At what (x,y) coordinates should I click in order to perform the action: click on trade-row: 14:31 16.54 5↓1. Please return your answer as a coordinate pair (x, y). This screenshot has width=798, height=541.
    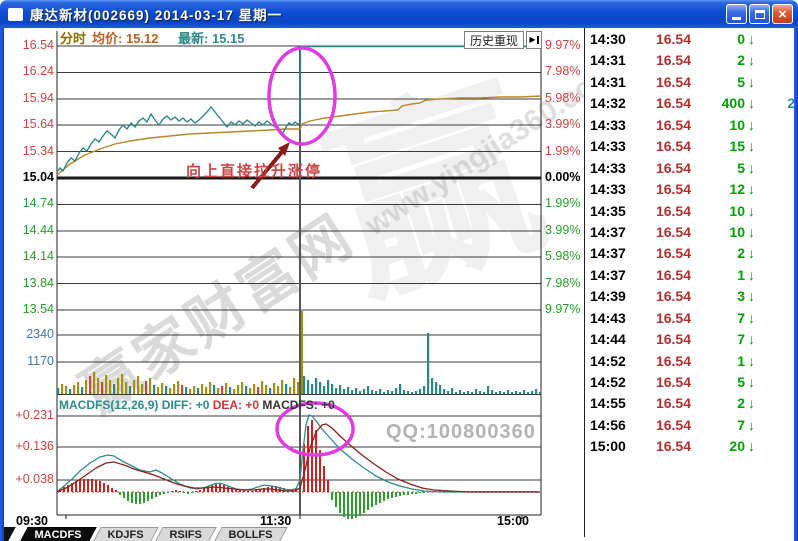
    Looking at the image, I should click on (689, 81).